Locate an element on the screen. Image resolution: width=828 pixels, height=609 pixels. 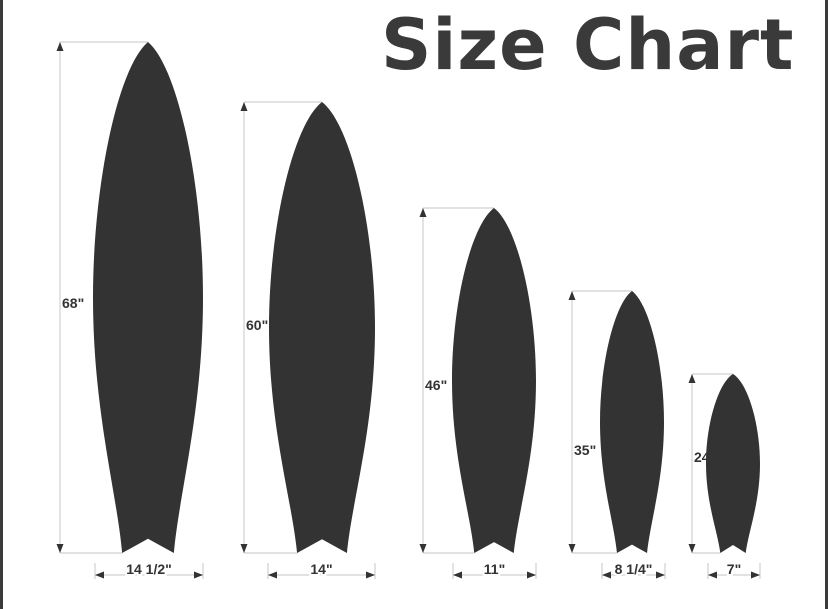
length-label: 46" is located at coordinates (436, 385).